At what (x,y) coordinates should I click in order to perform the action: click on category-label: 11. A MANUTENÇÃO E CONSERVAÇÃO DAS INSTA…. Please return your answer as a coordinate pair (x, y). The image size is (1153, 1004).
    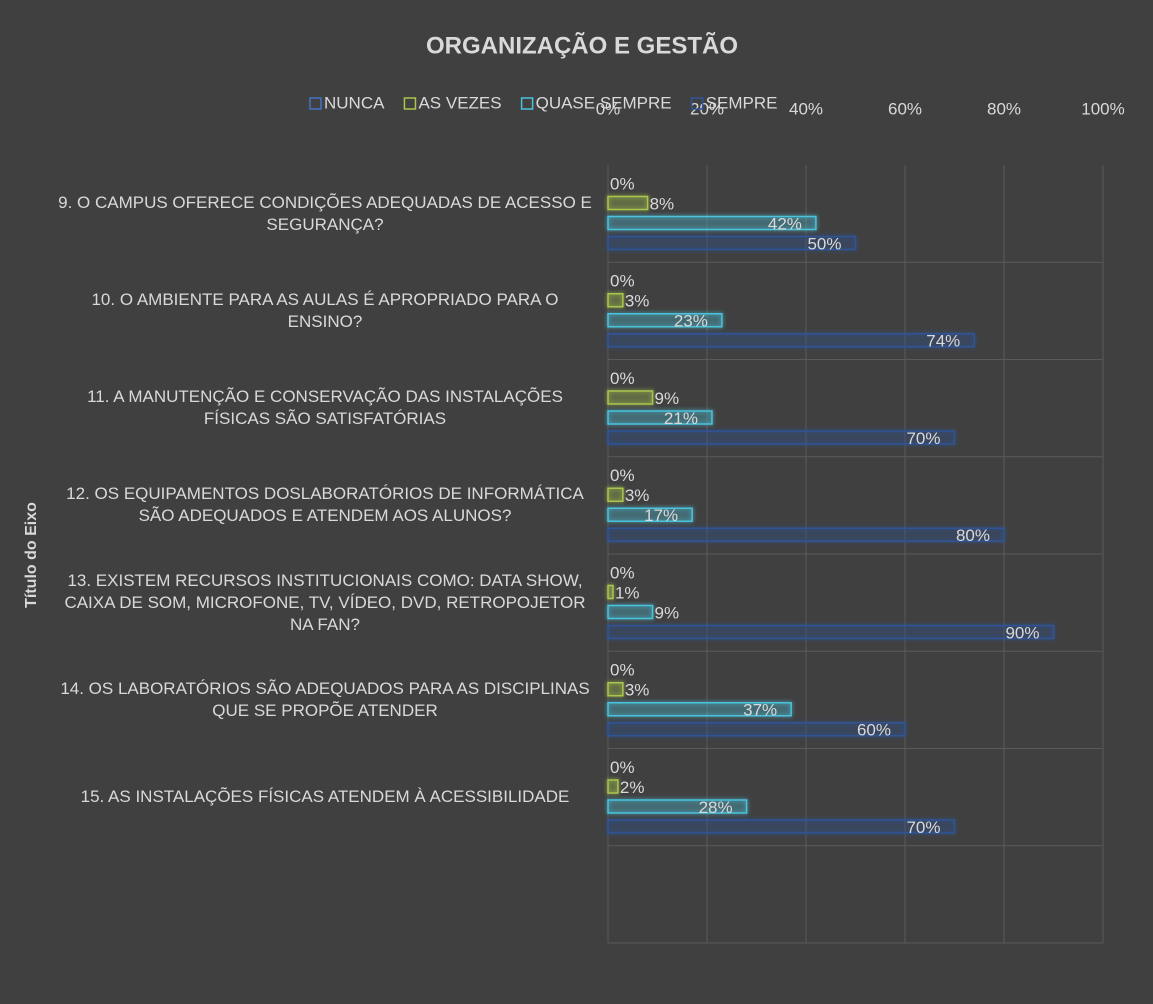
    Looking at the image, I should click on (325, 408).